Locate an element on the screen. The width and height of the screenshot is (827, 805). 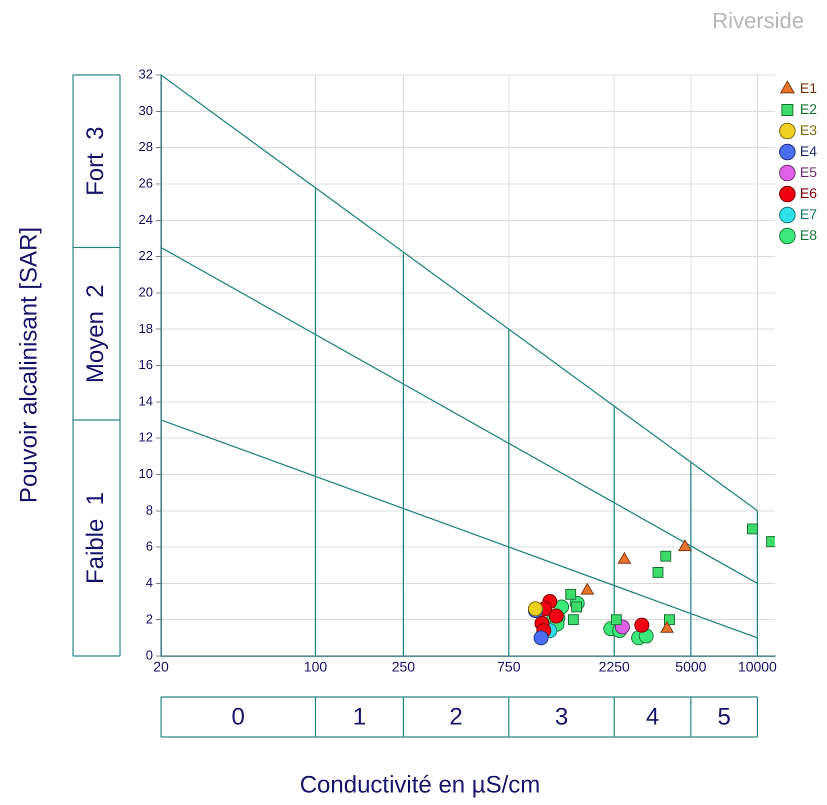
legend-label: E8 is located at coordinates (809, 234).